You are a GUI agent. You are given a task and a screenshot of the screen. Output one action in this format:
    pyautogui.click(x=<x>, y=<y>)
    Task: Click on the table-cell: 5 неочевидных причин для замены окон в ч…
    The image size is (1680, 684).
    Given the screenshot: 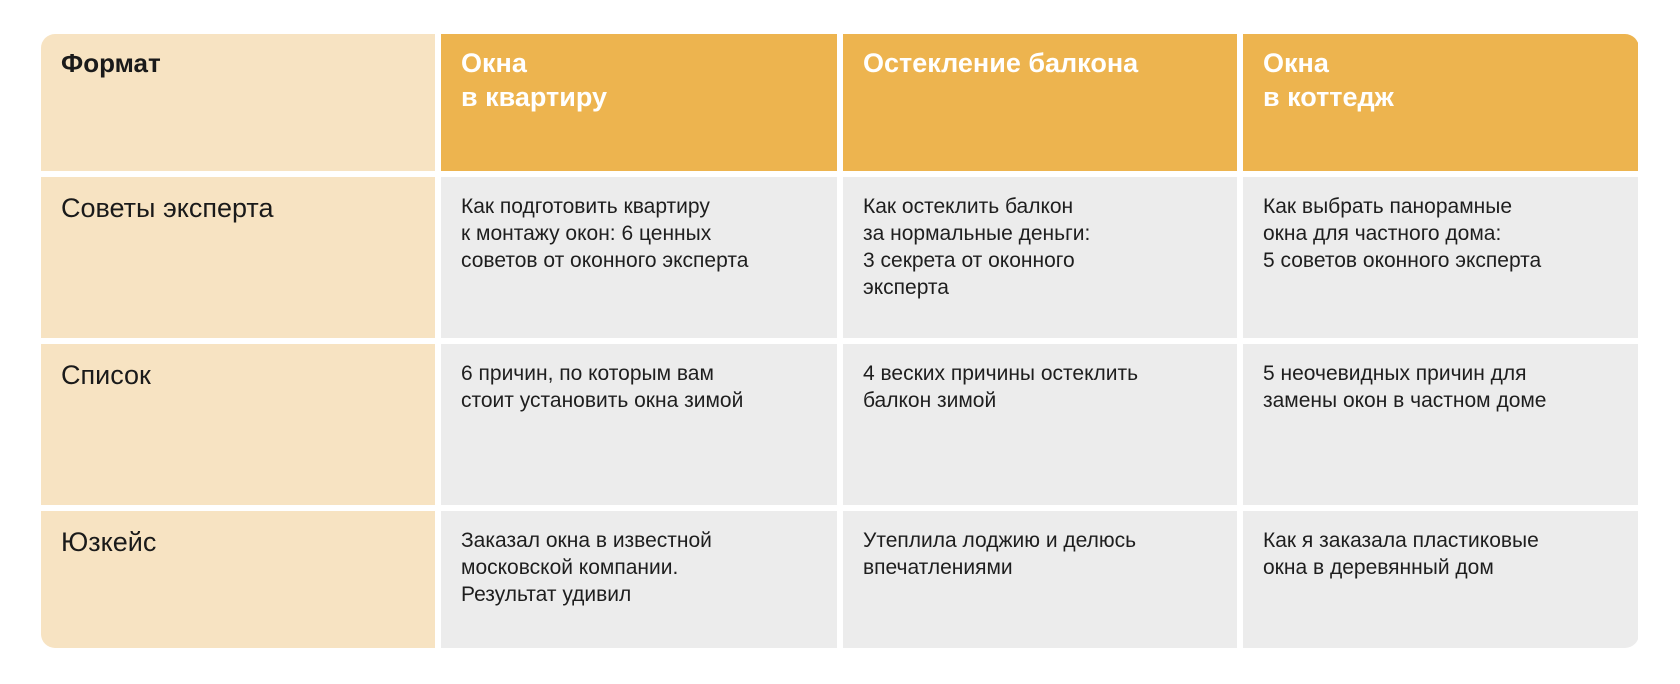 What is the action you would take?
    pyautogui.click(x=1440, y=424)
    